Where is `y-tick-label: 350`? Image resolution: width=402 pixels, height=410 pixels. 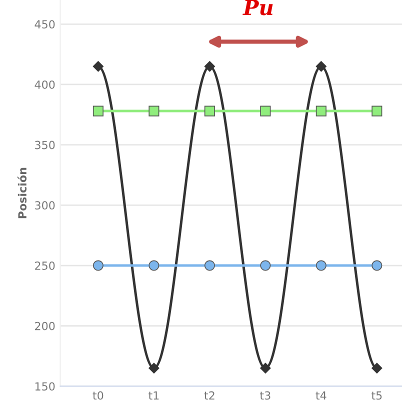 y-tick-label: 350 is located at coordinates (45, 145).